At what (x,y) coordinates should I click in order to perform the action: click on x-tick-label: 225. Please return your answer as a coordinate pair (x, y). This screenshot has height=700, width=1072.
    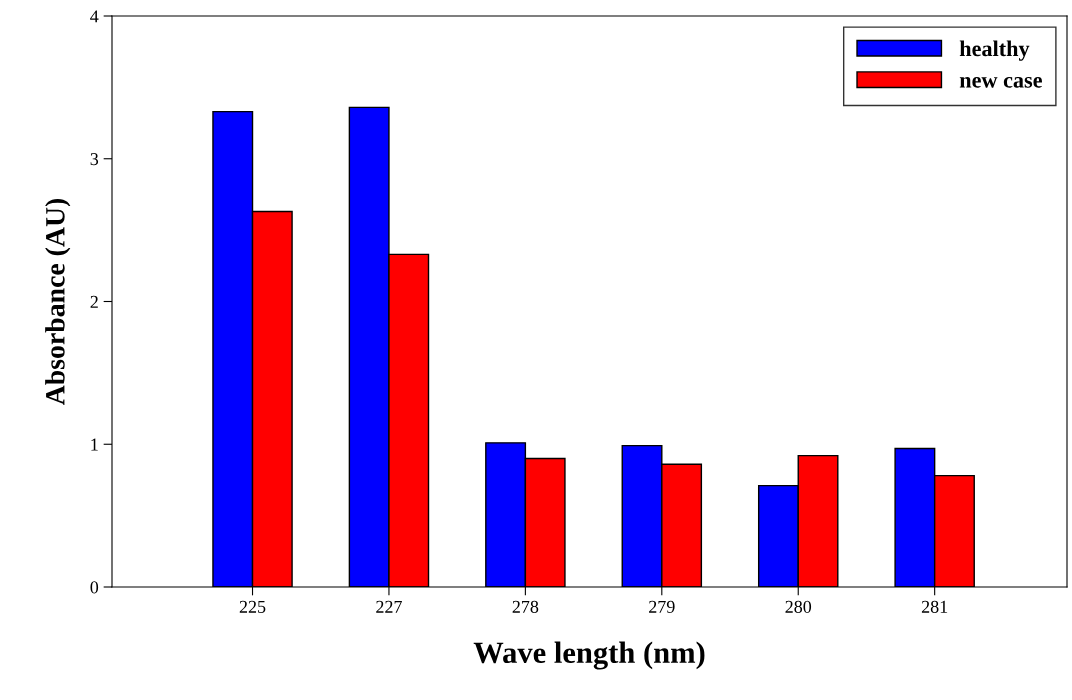
    Looking at the image, I should click on (252, 606).